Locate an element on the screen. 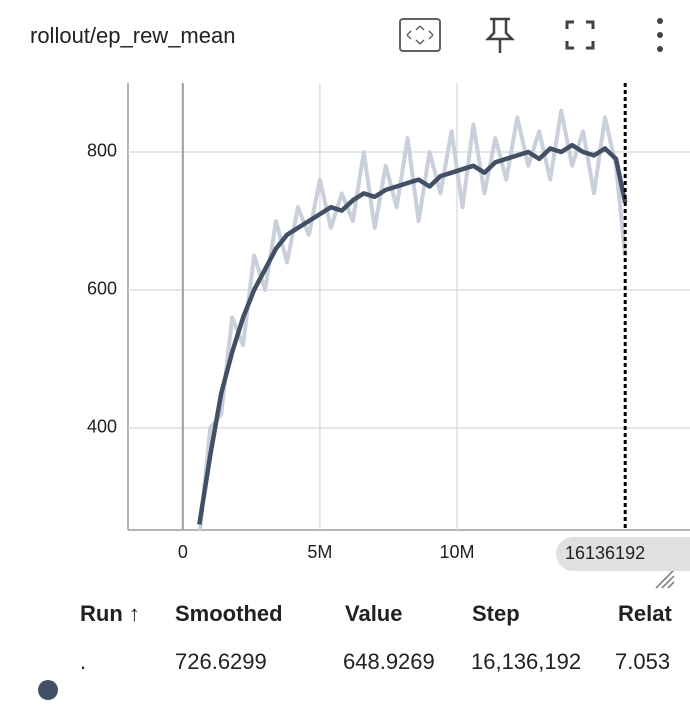 This screenshot has width=690, height=725. x-tick-label: 5M is located at coordinates (319, 552).